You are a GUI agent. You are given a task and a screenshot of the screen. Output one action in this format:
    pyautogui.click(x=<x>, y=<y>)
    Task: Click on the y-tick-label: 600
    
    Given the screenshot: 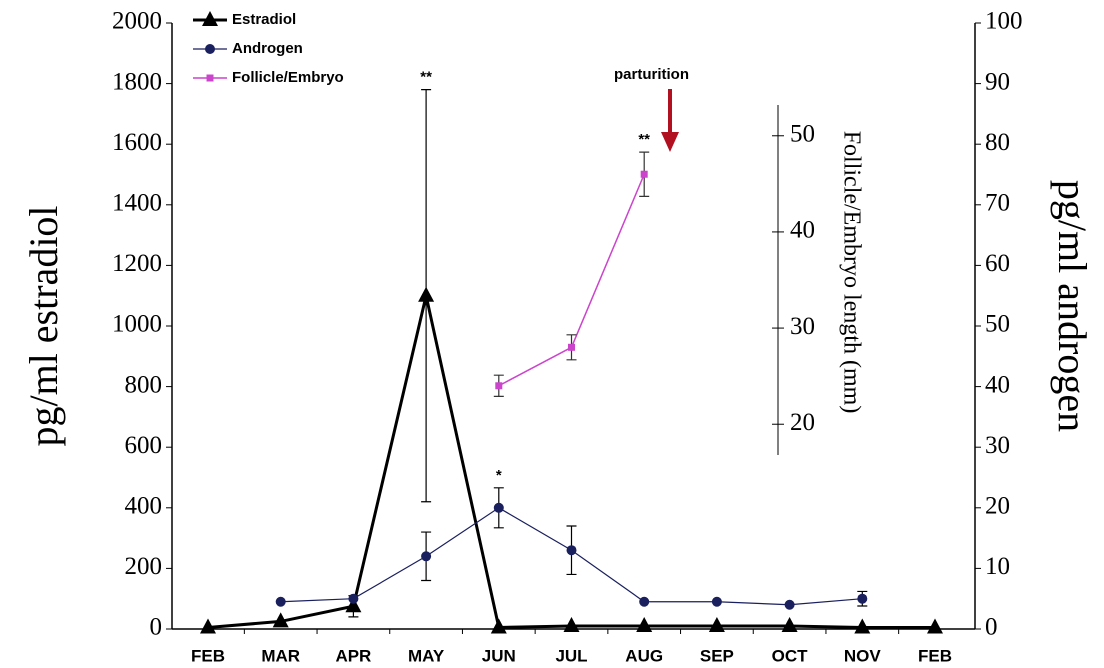 What is the action you would take?
    pyautogui.click(x=144, y=445)
    